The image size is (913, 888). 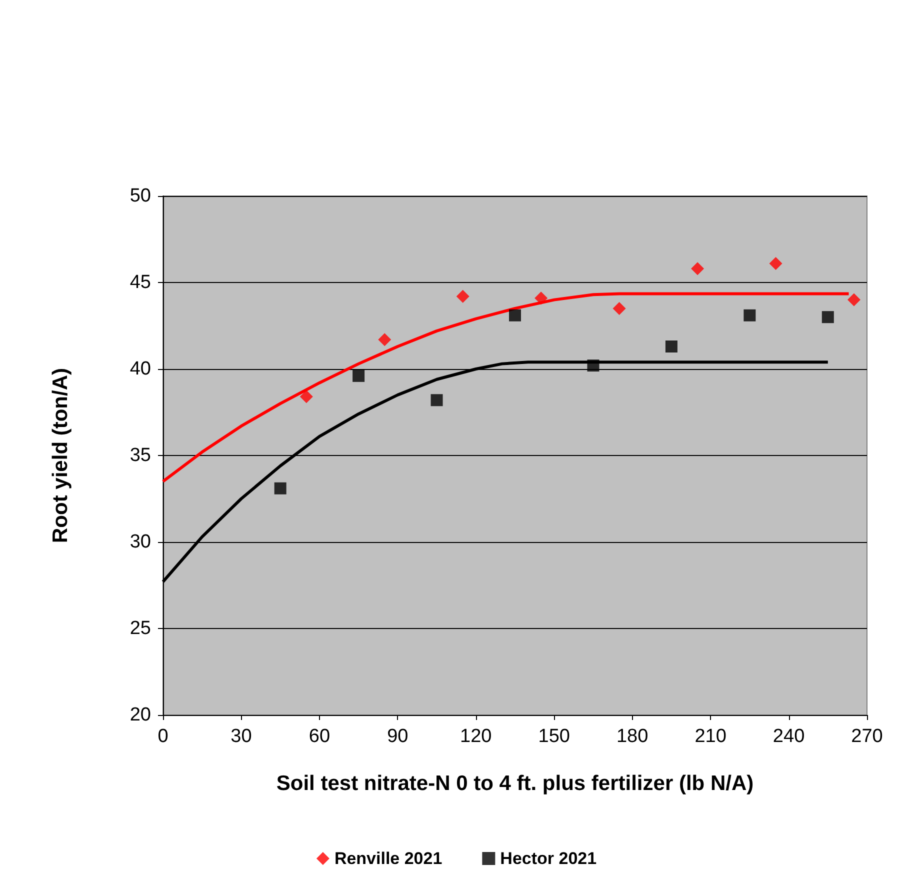 I want to click on x-tick-label: 270, so click(x=867, y=736).